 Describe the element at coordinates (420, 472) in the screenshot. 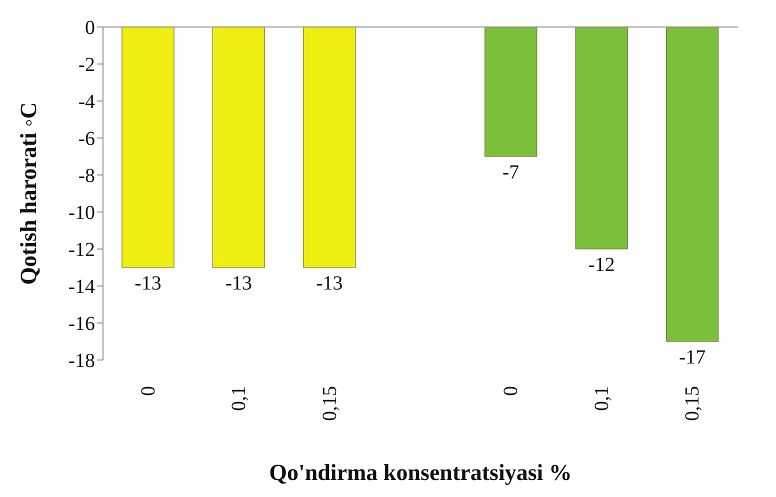

I see `x-axis-title: Qo'ndirma konsentratsiyasi %` at that location.